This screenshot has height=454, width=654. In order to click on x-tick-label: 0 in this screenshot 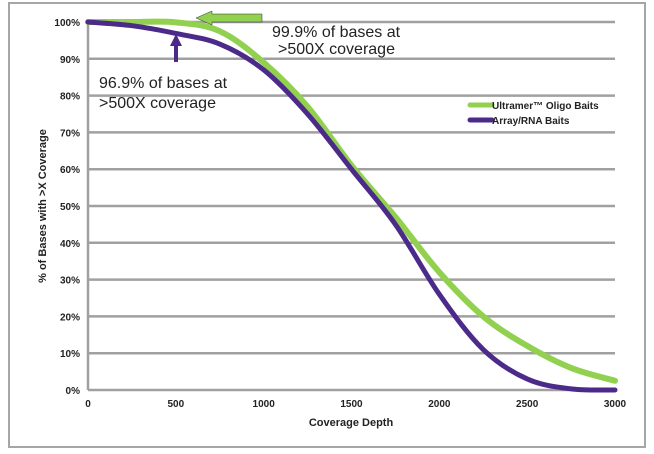, I will do `click(88, 404)`.